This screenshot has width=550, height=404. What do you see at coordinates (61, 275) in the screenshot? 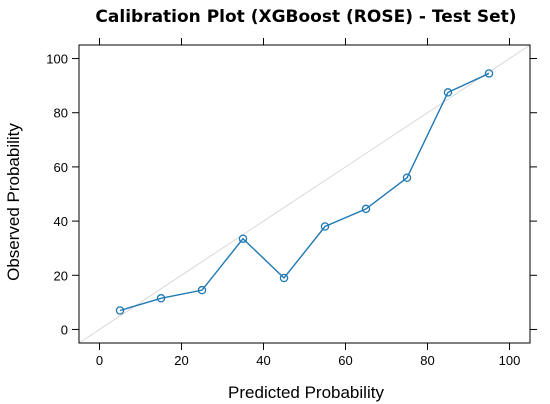
I see `y-tick-label: 20` at bounding box center [61, 275].